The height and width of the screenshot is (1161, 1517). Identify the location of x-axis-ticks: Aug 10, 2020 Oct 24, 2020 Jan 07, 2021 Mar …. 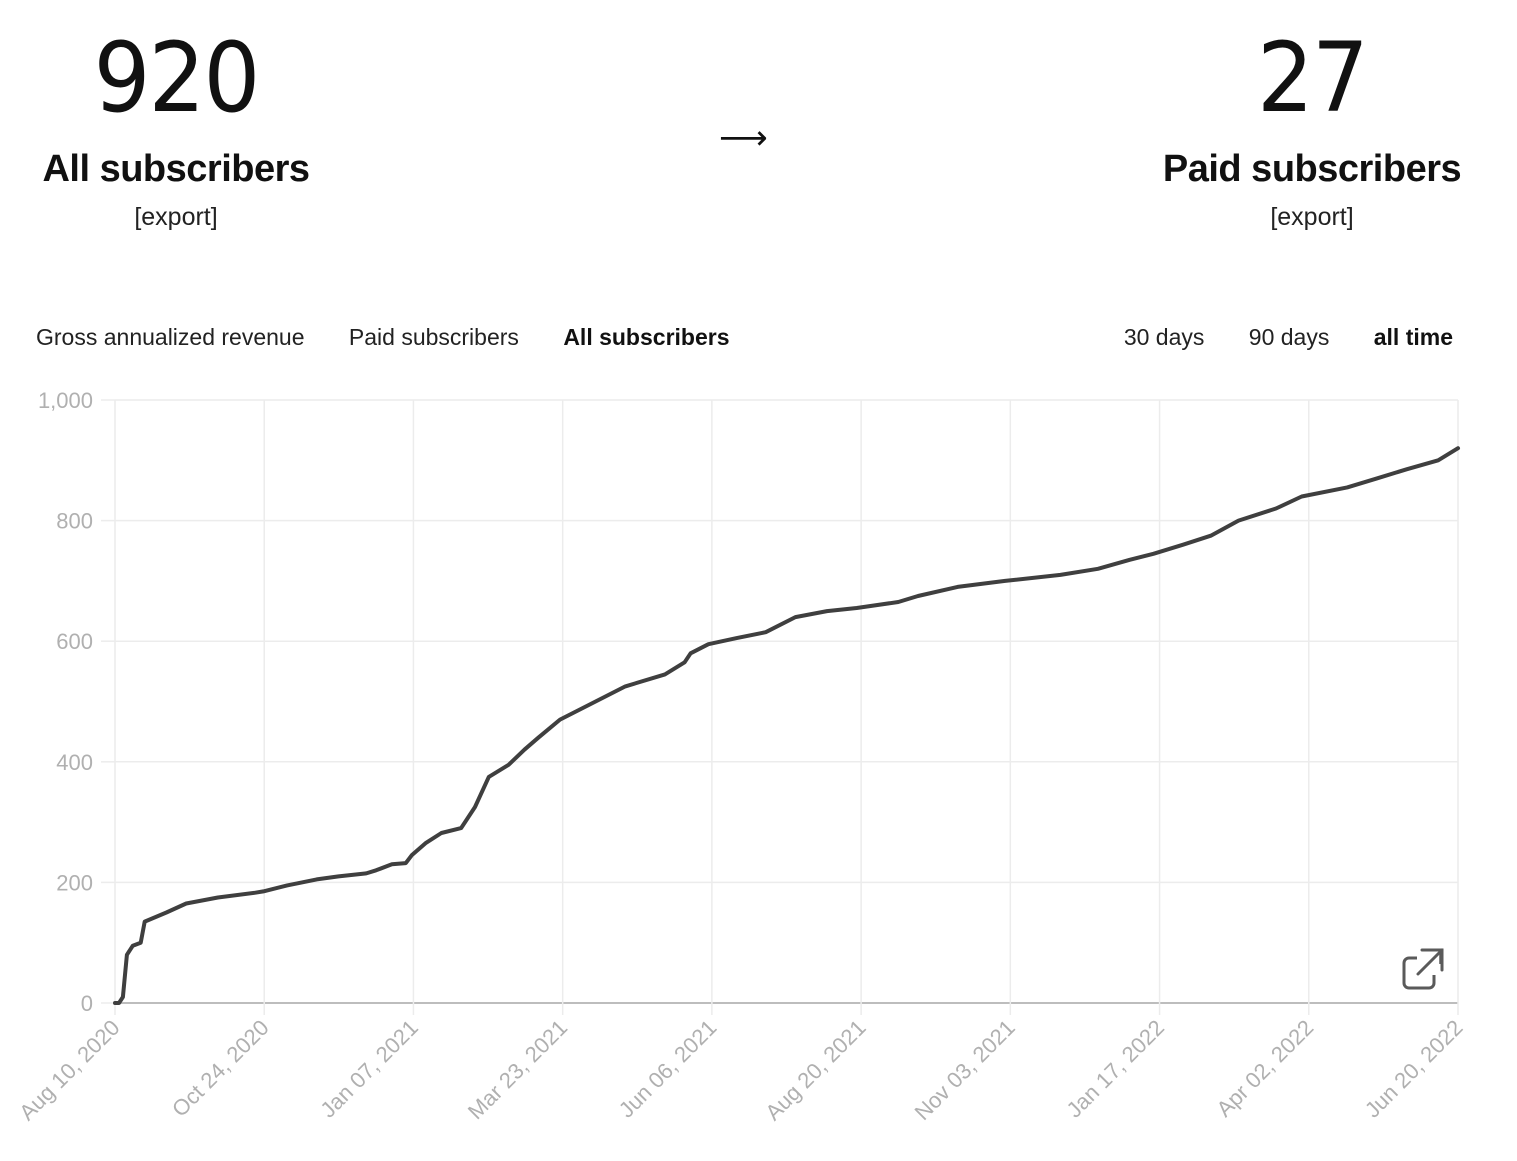
(740, 1070).